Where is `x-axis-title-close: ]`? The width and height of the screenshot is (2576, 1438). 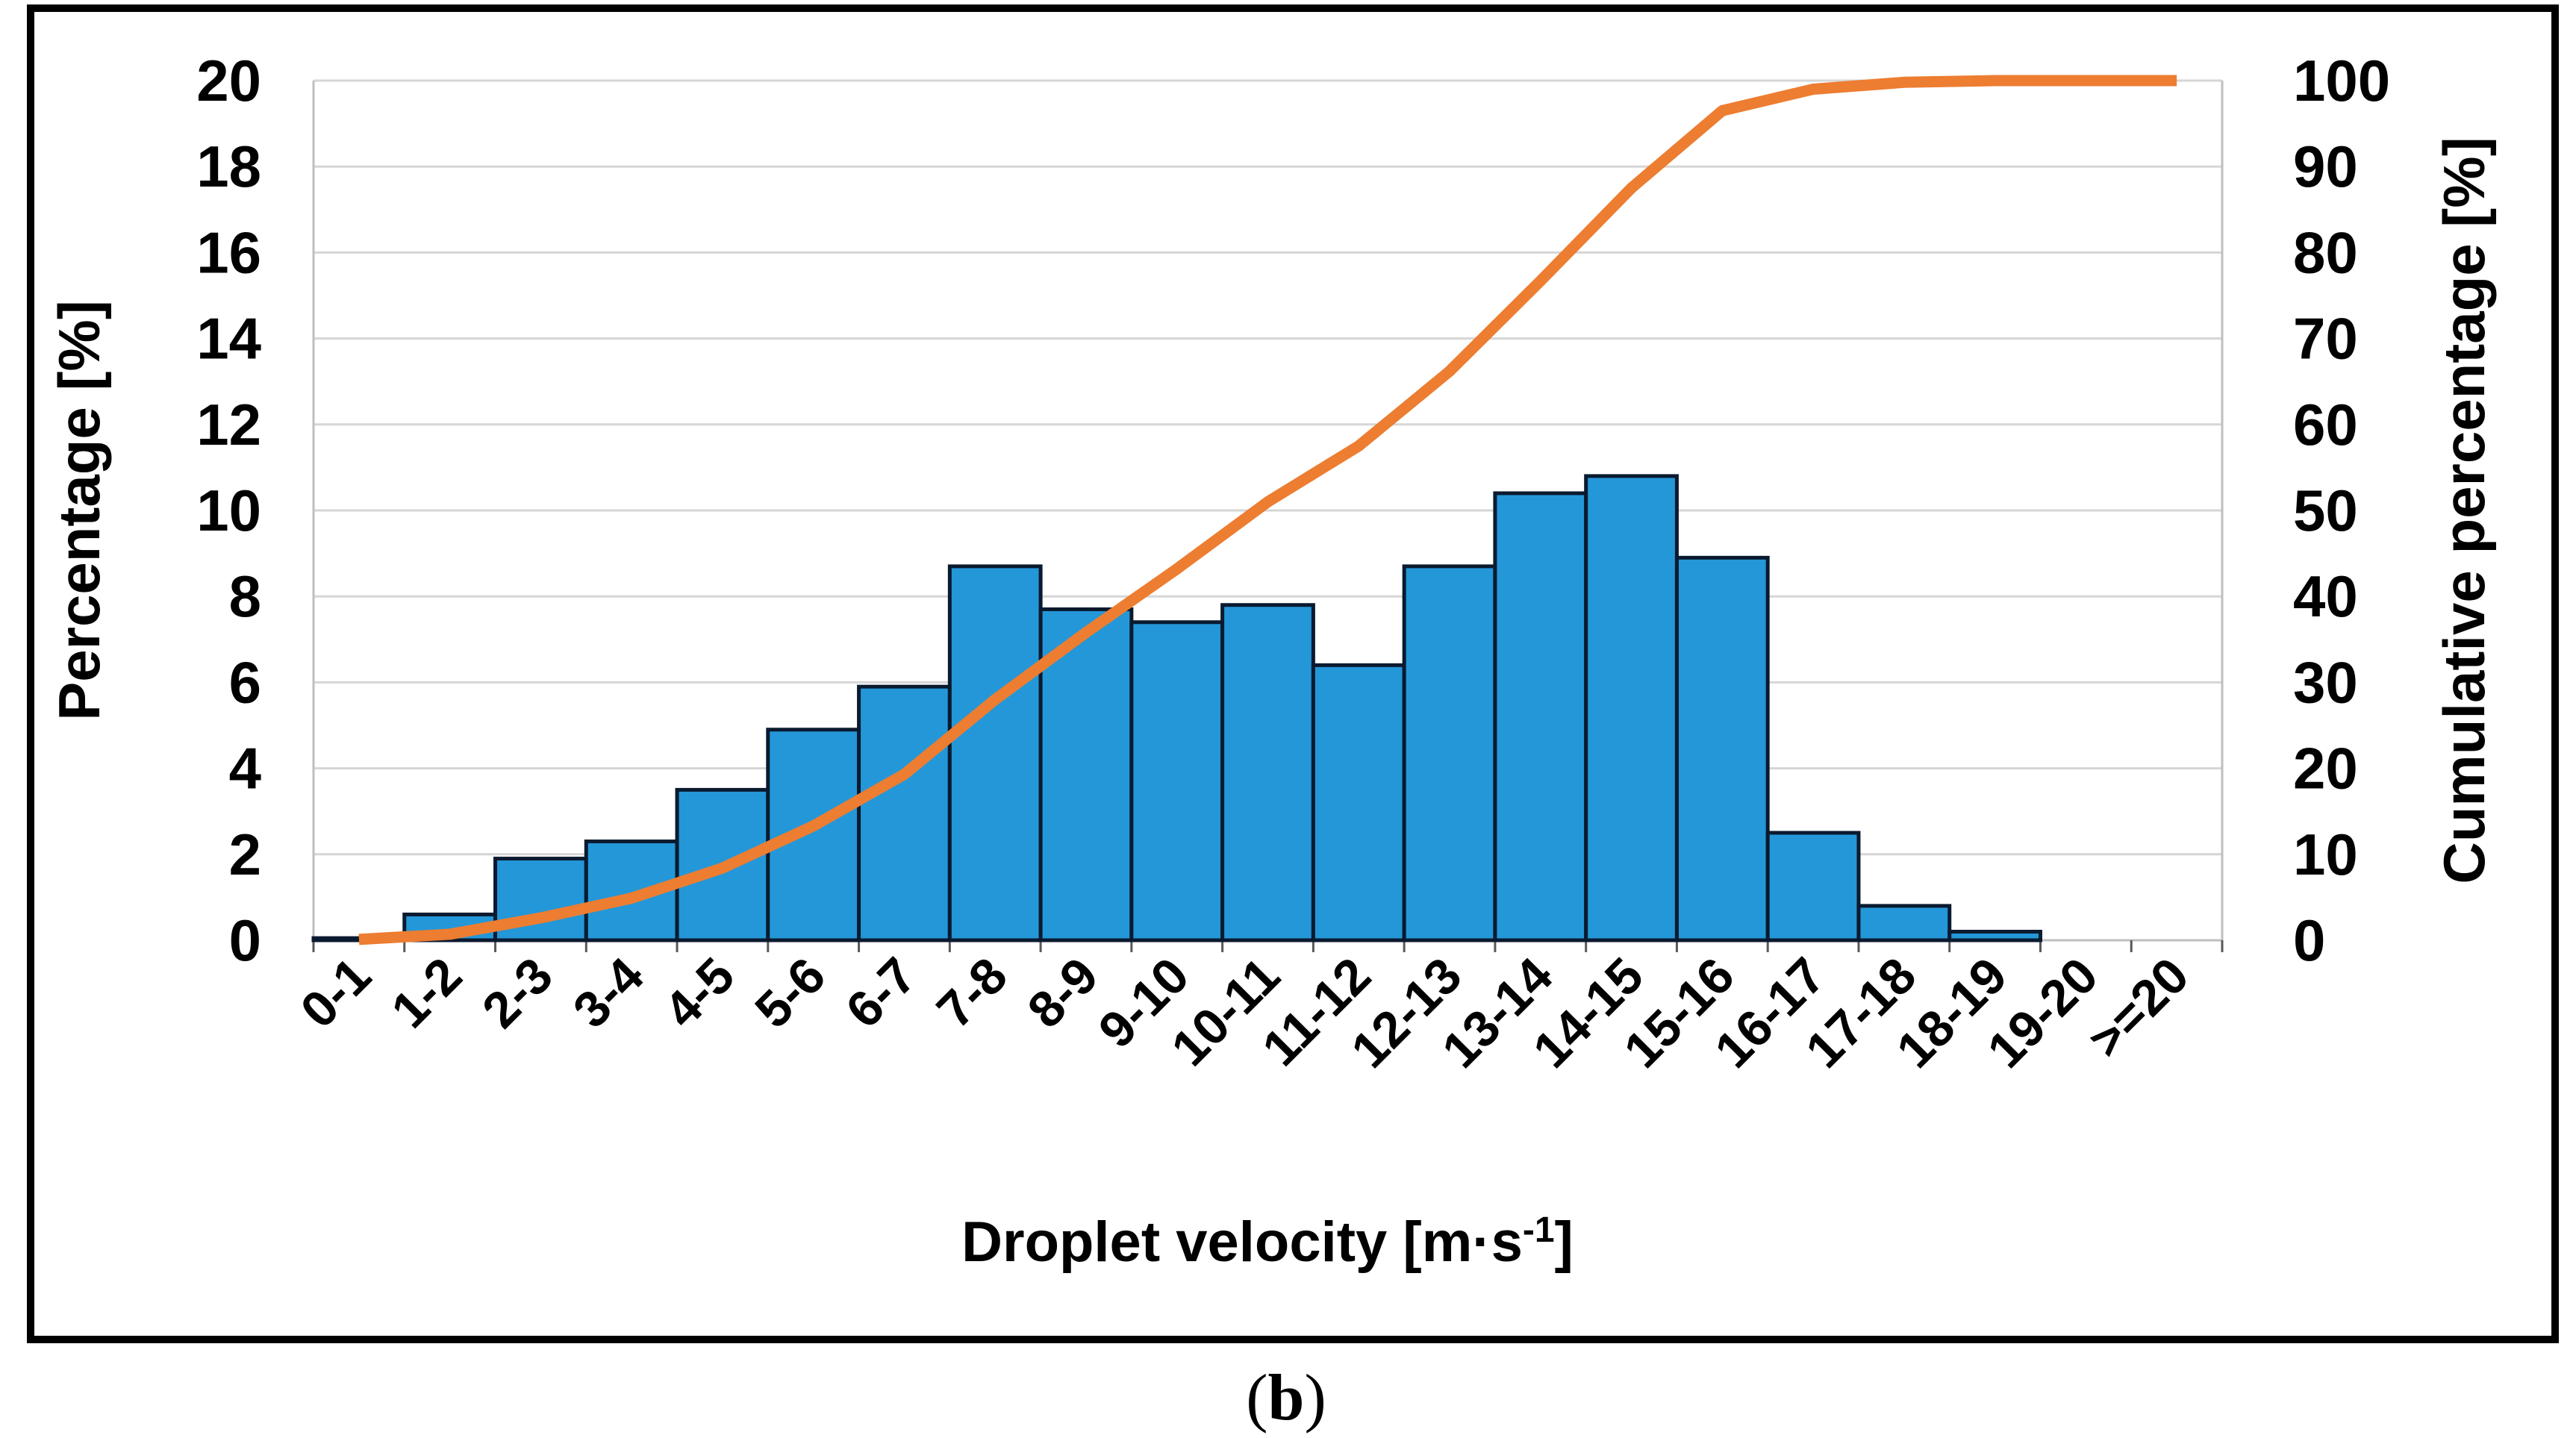
x-axis-title-close: ] is located at coordinates (1565, 1242).